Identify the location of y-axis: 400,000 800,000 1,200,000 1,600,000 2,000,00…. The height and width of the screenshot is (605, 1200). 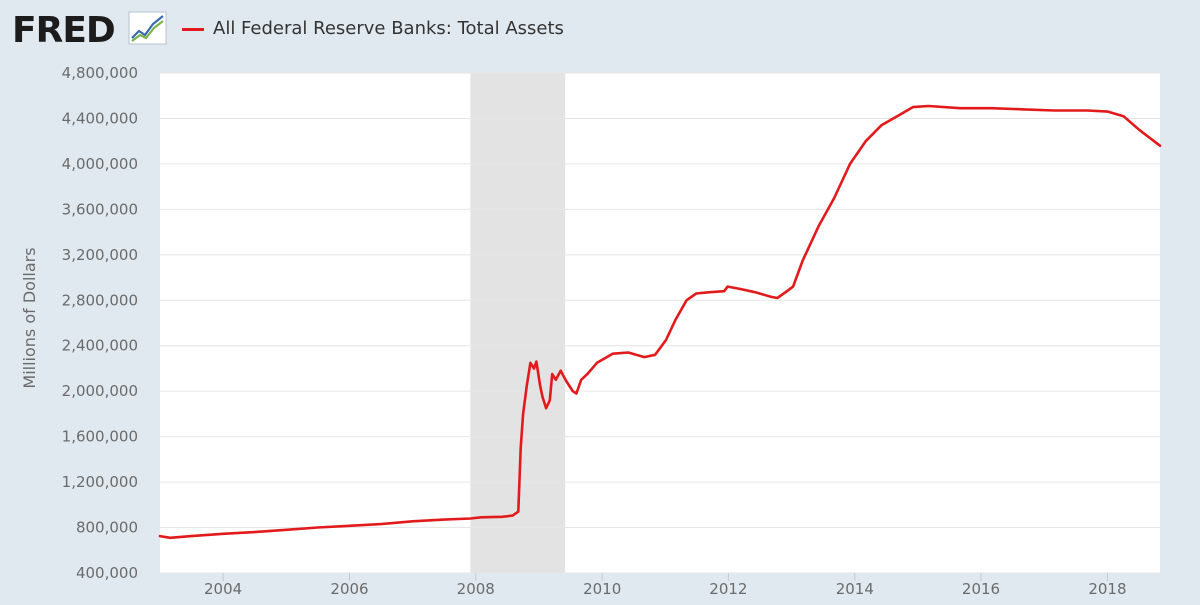
(100, 323).